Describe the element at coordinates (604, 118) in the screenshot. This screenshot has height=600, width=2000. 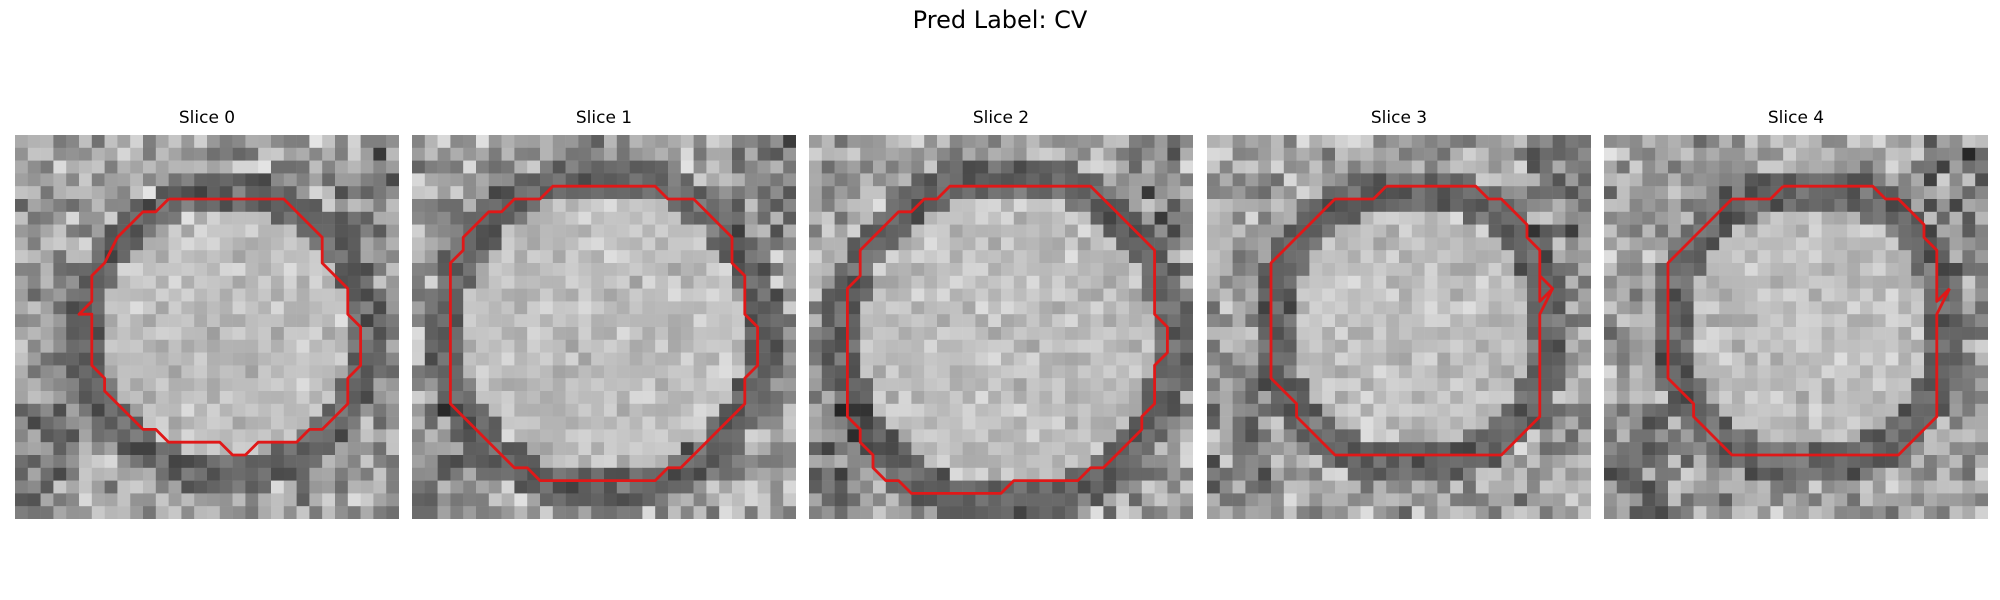
I see `slice-title-1: Slice 1` at that location.